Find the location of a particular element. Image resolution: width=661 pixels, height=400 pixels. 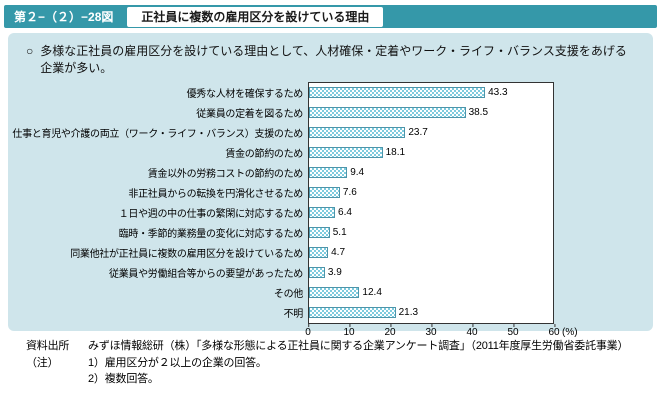

x-axis: 0 10 20 30 40 50 60 (%) is located at coordinates (441, 331).